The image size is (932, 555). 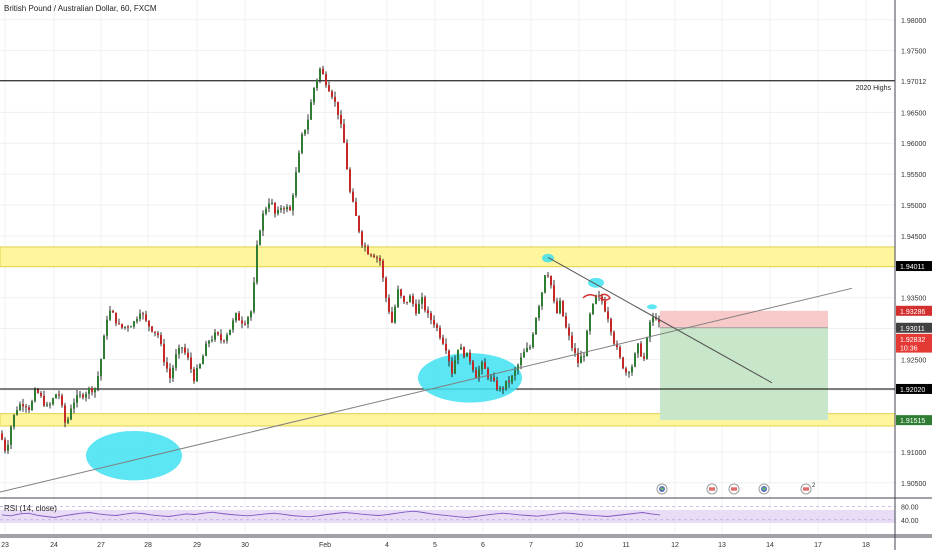 I want to click on x-tick-label: 5, so click(x=435, y=545).